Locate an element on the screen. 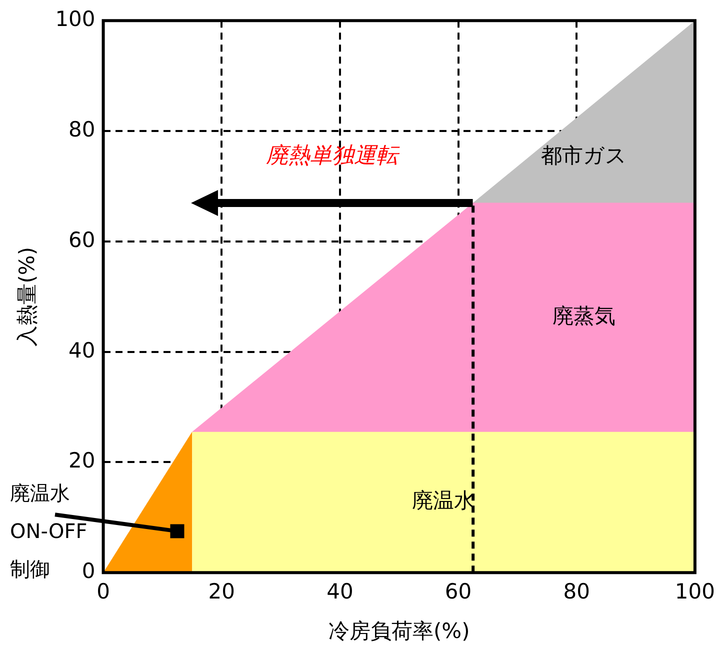 Image resolution: width=723 pixels, height=655 pixels. y-tick-label: 20 is located at coordinates (82, 460).